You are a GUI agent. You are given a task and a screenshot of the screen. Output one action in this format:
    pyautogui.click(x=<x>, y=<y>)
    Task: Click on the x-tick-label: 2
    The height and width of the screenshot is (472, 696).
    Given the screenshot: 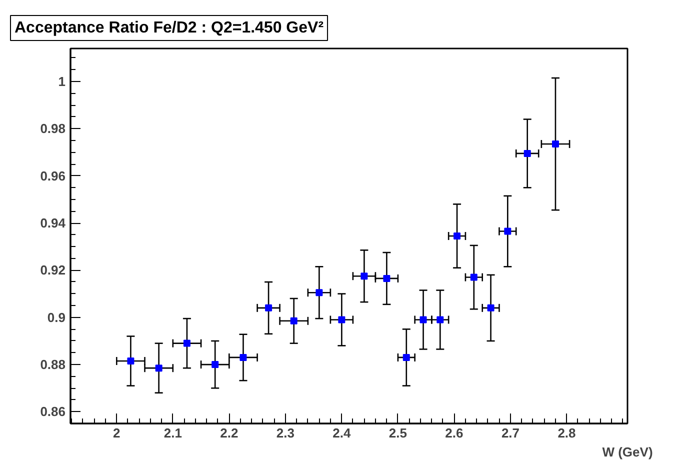 What is the action you would take?
    pyautogui.click(x=116, y=433)
    